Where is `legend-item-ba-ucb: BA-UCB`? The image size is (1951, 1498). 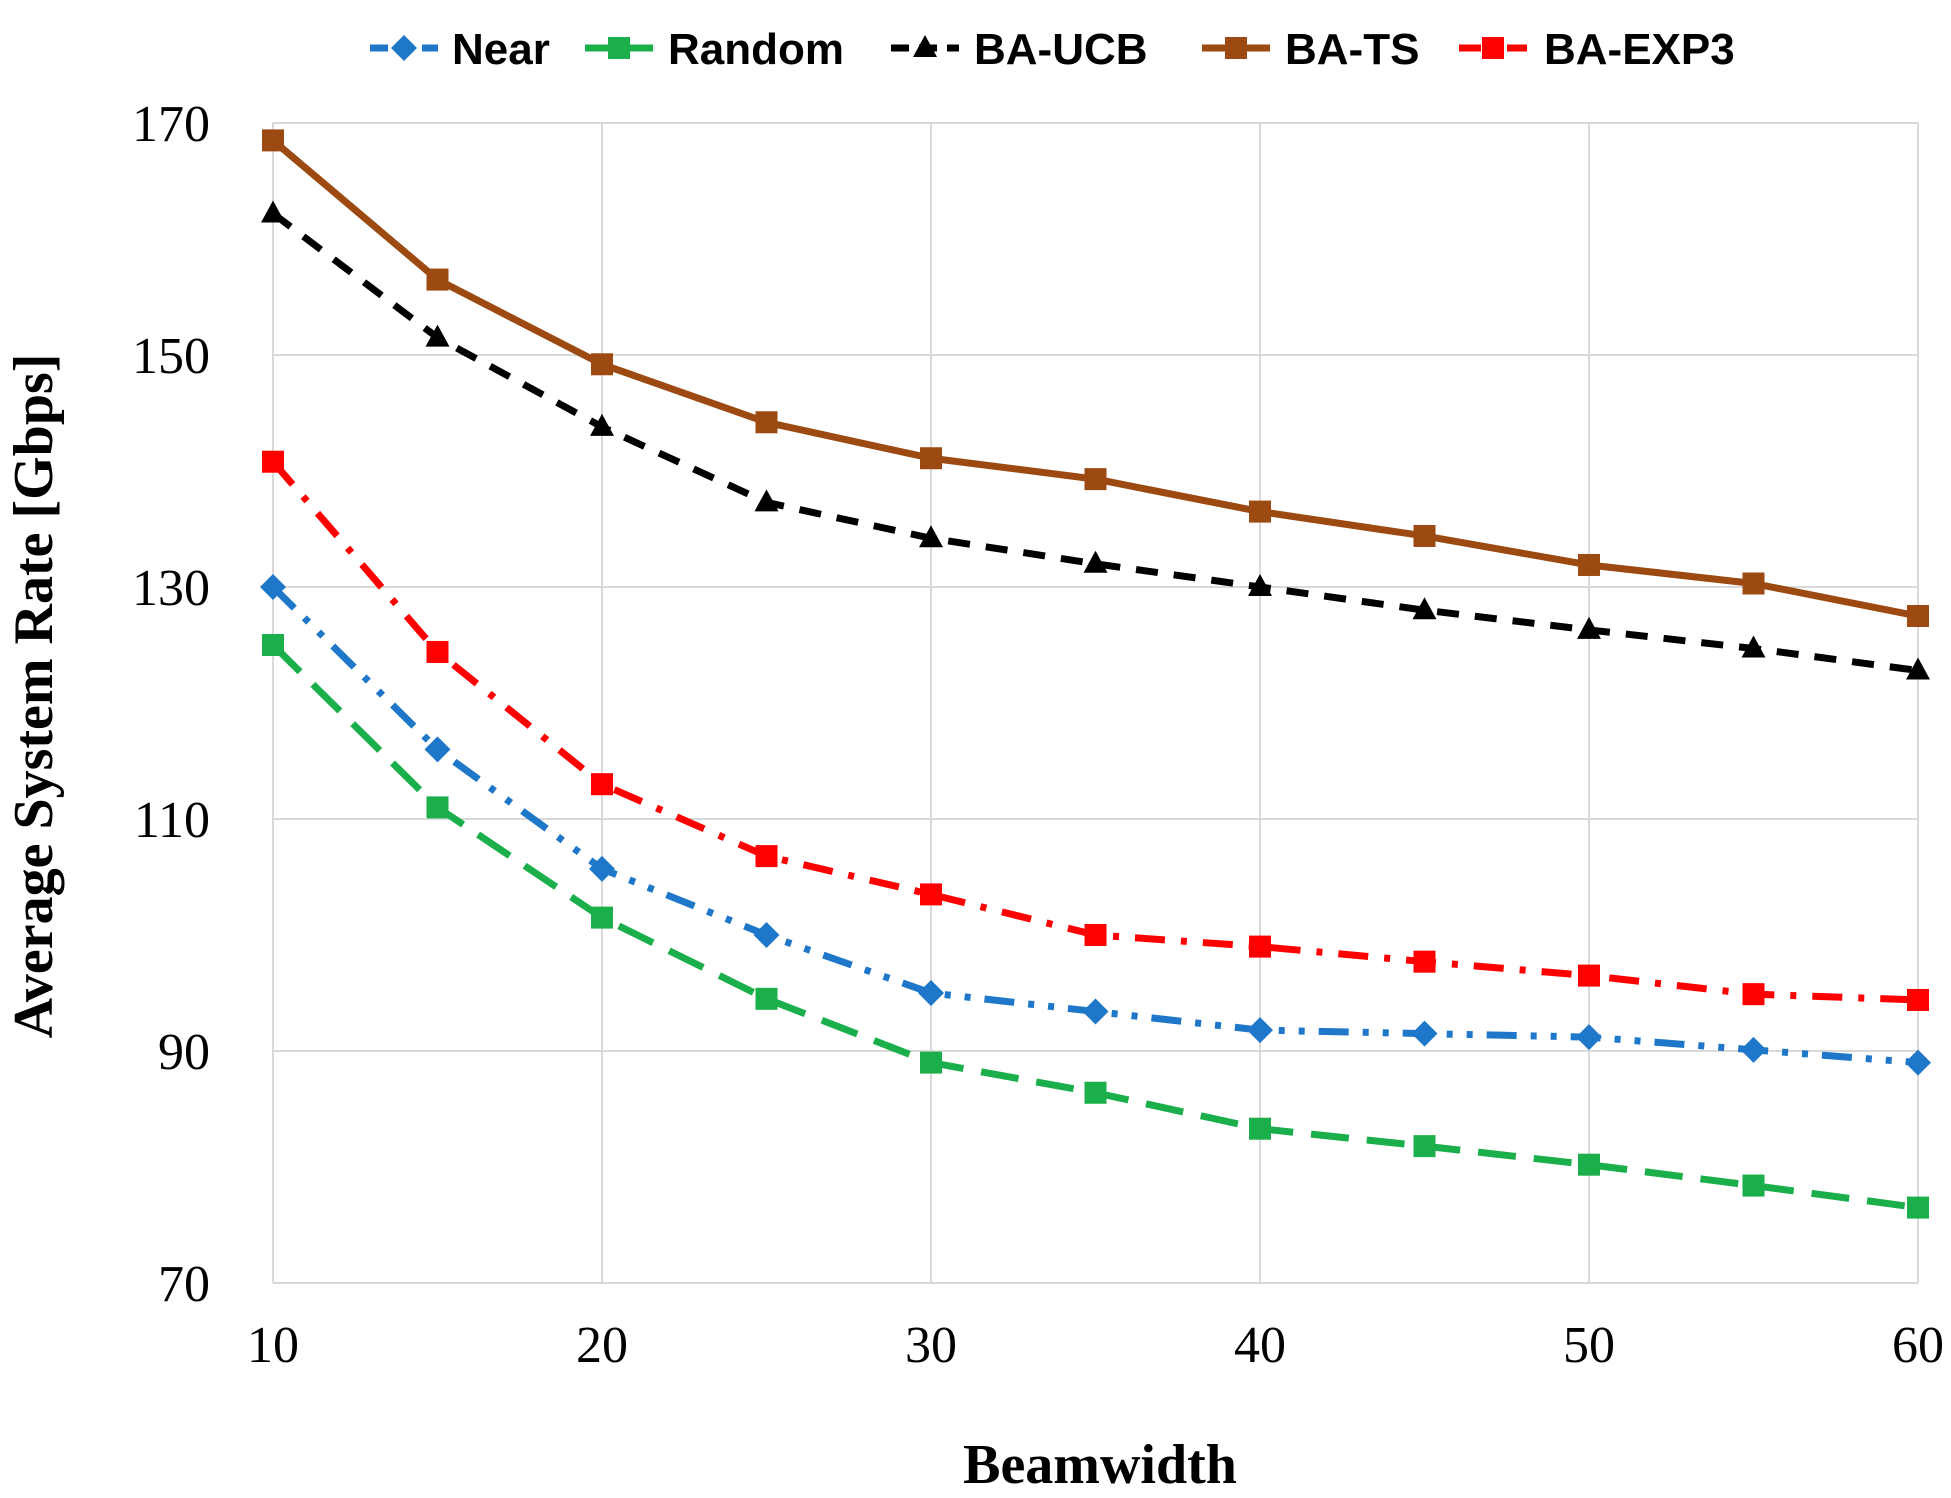
legend-item-ba-ucb: BA-UCB is located at coordinates (1019, 49).